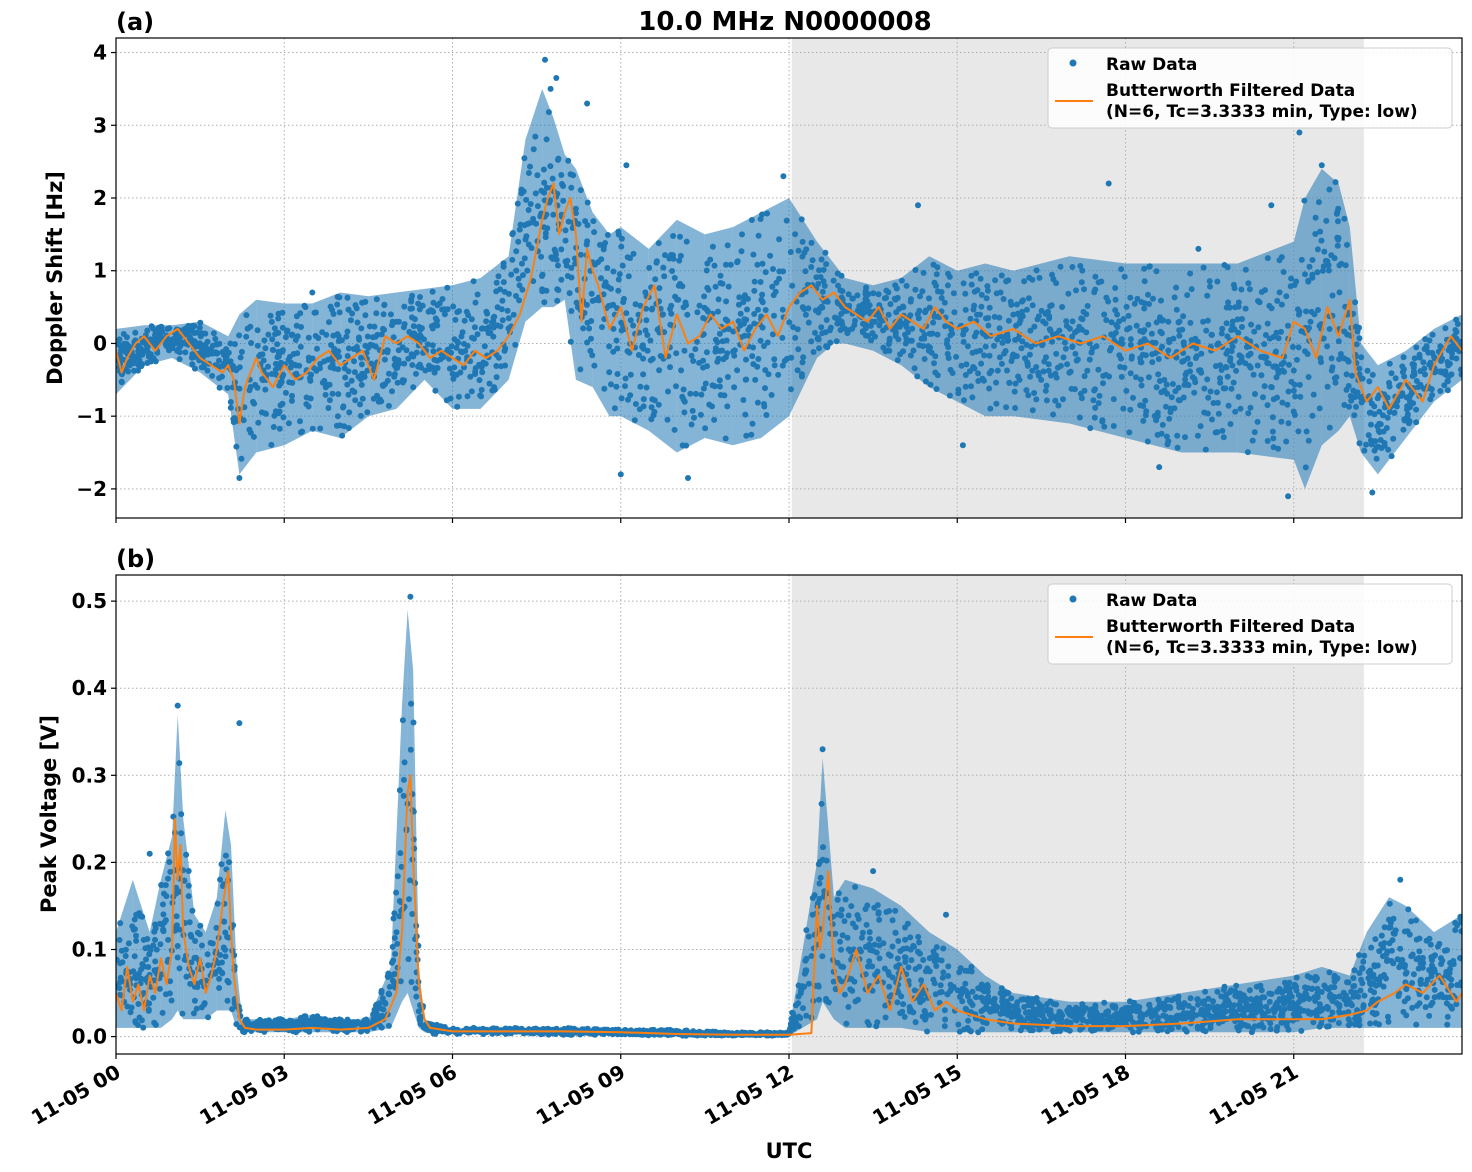  I want to click on legend-filtered-label-line: Butterworth Filtered Data, so click(1230, 91).